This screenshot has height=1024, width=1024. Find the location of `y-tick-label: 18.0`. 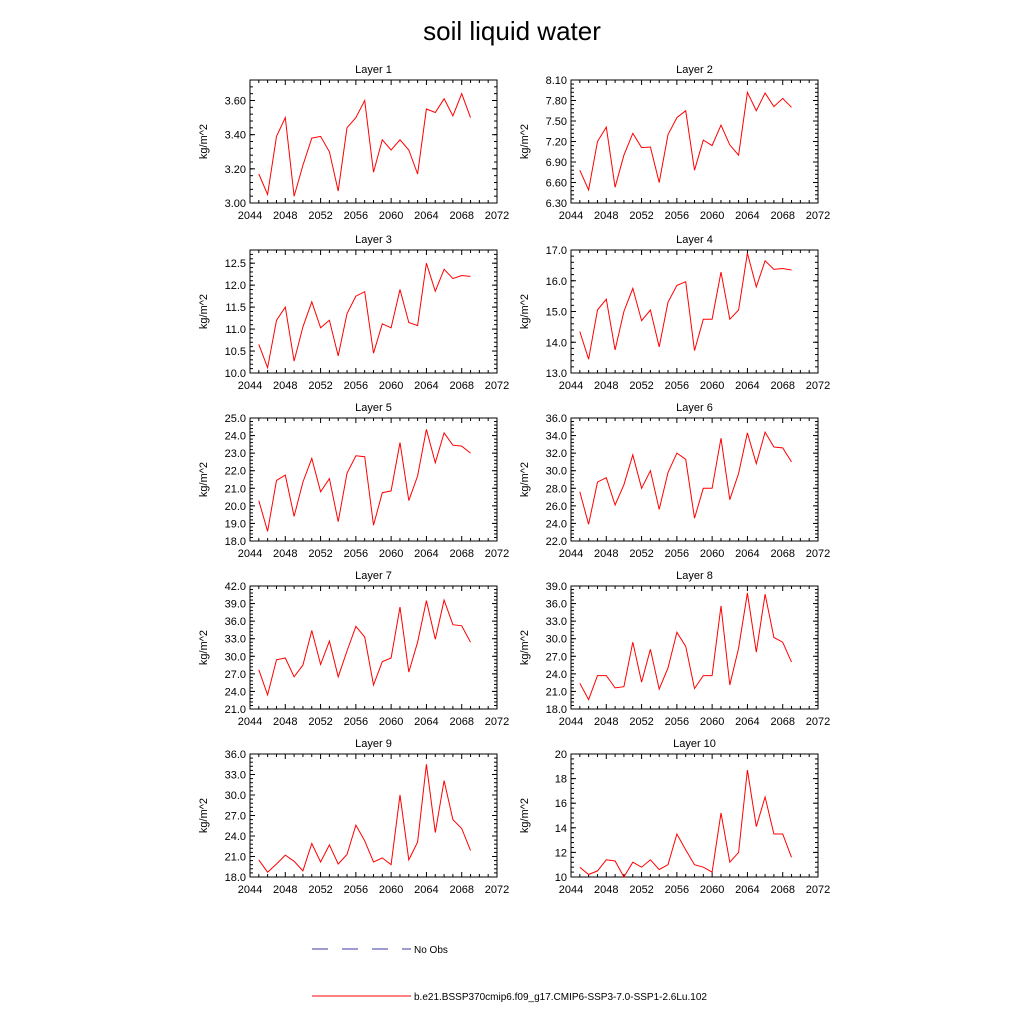

y-tick-label: 18.0 is located at coordinates (556, 710).